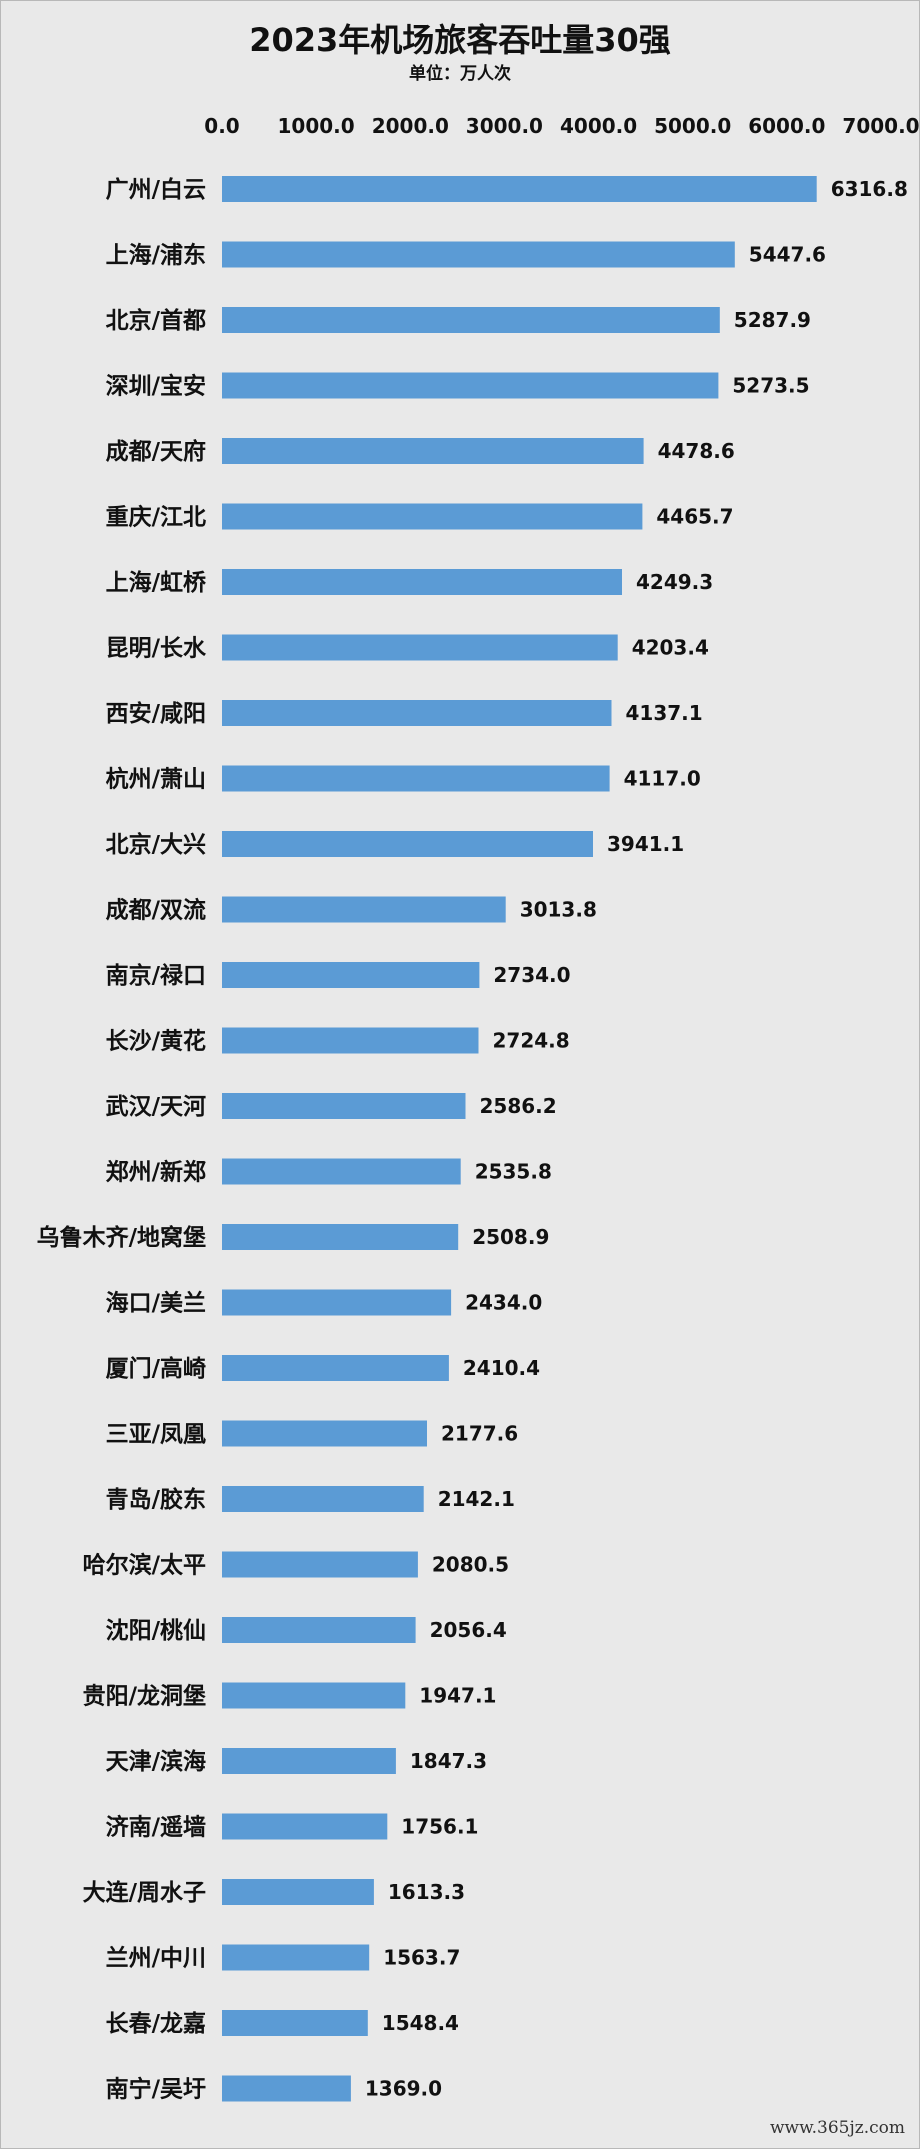 This screenshot has width=920, height=2149. I want to click on category-label: 深圳/宝安, so click(156, 386).